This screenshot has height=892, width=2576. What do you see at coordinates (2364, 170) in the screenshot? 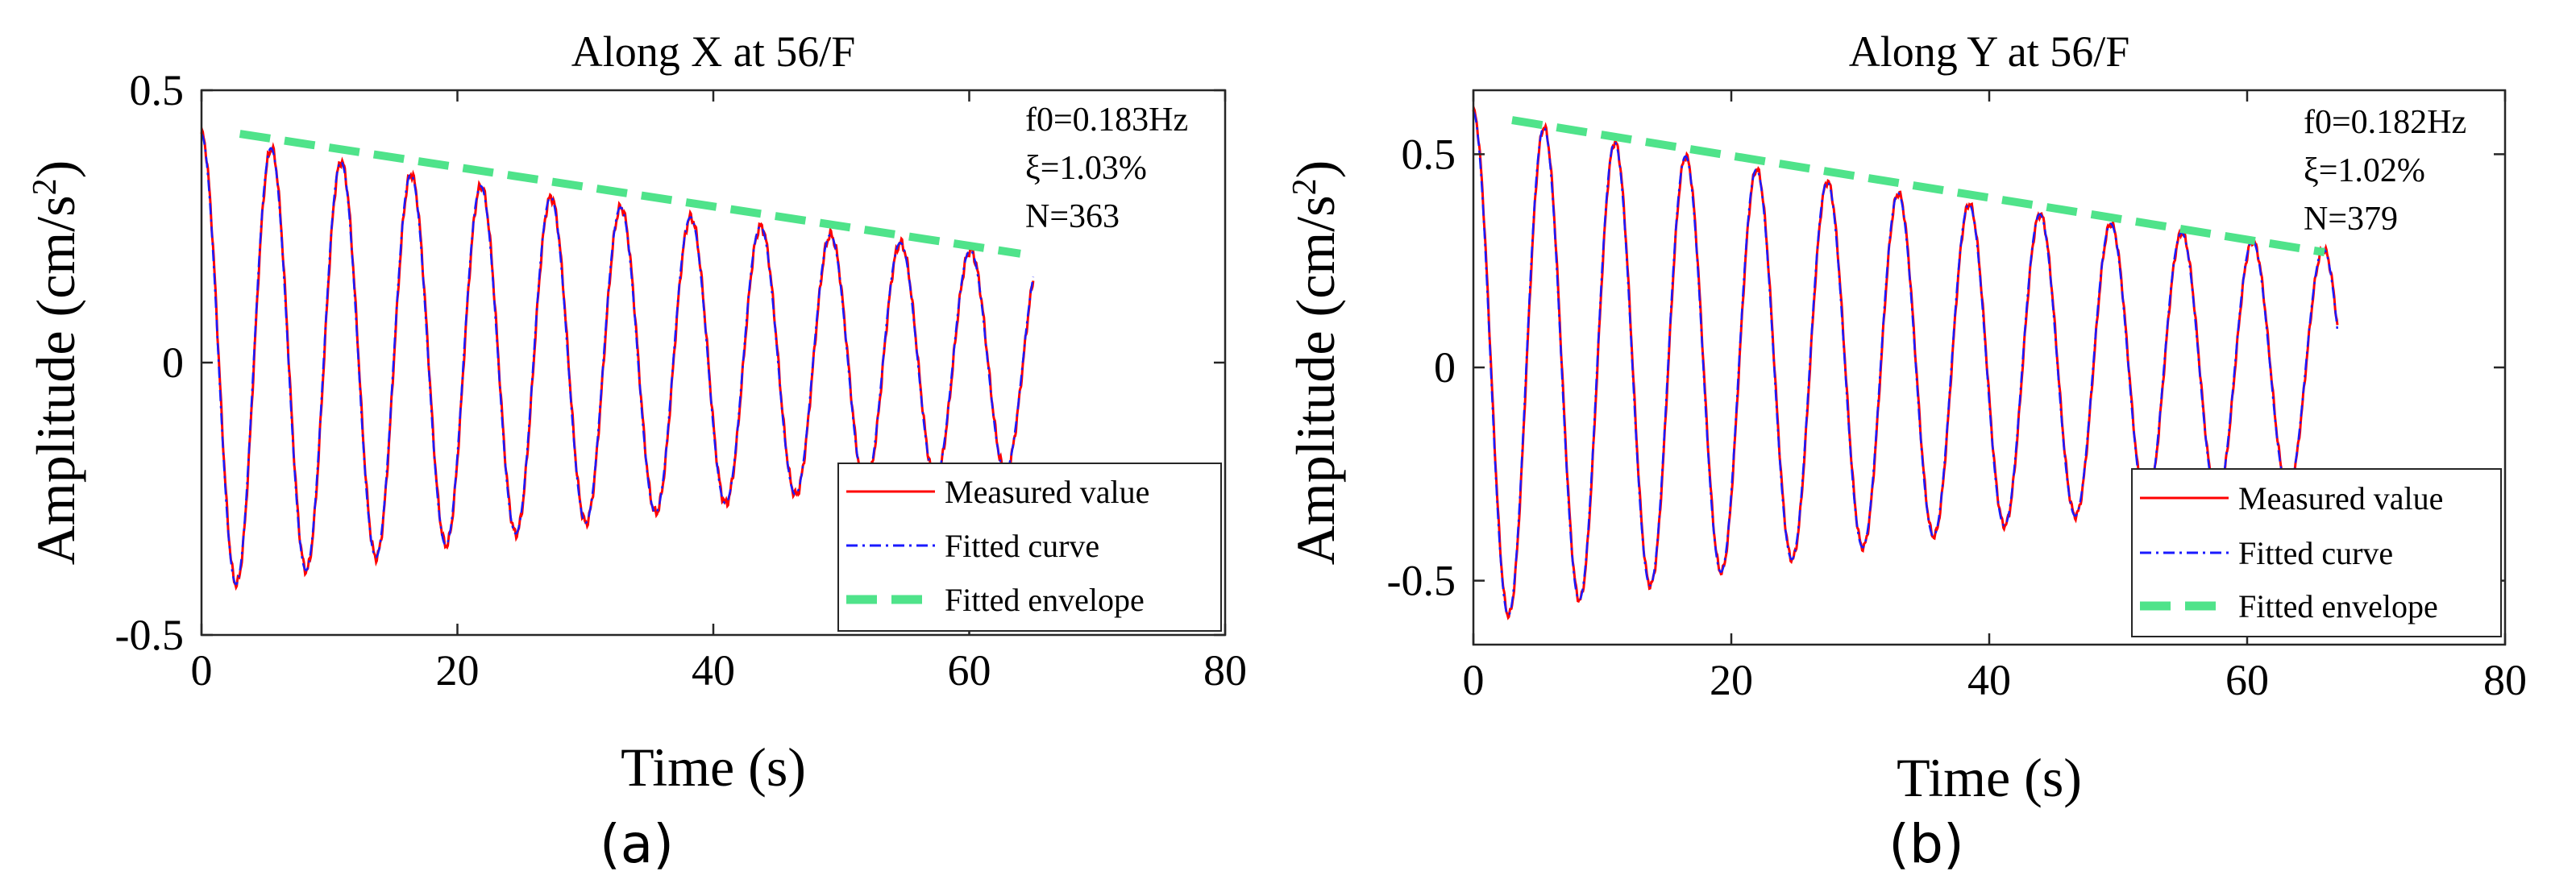
I see `damping-annotation: ξ=1.02%` at bounding box center [2364, 170].